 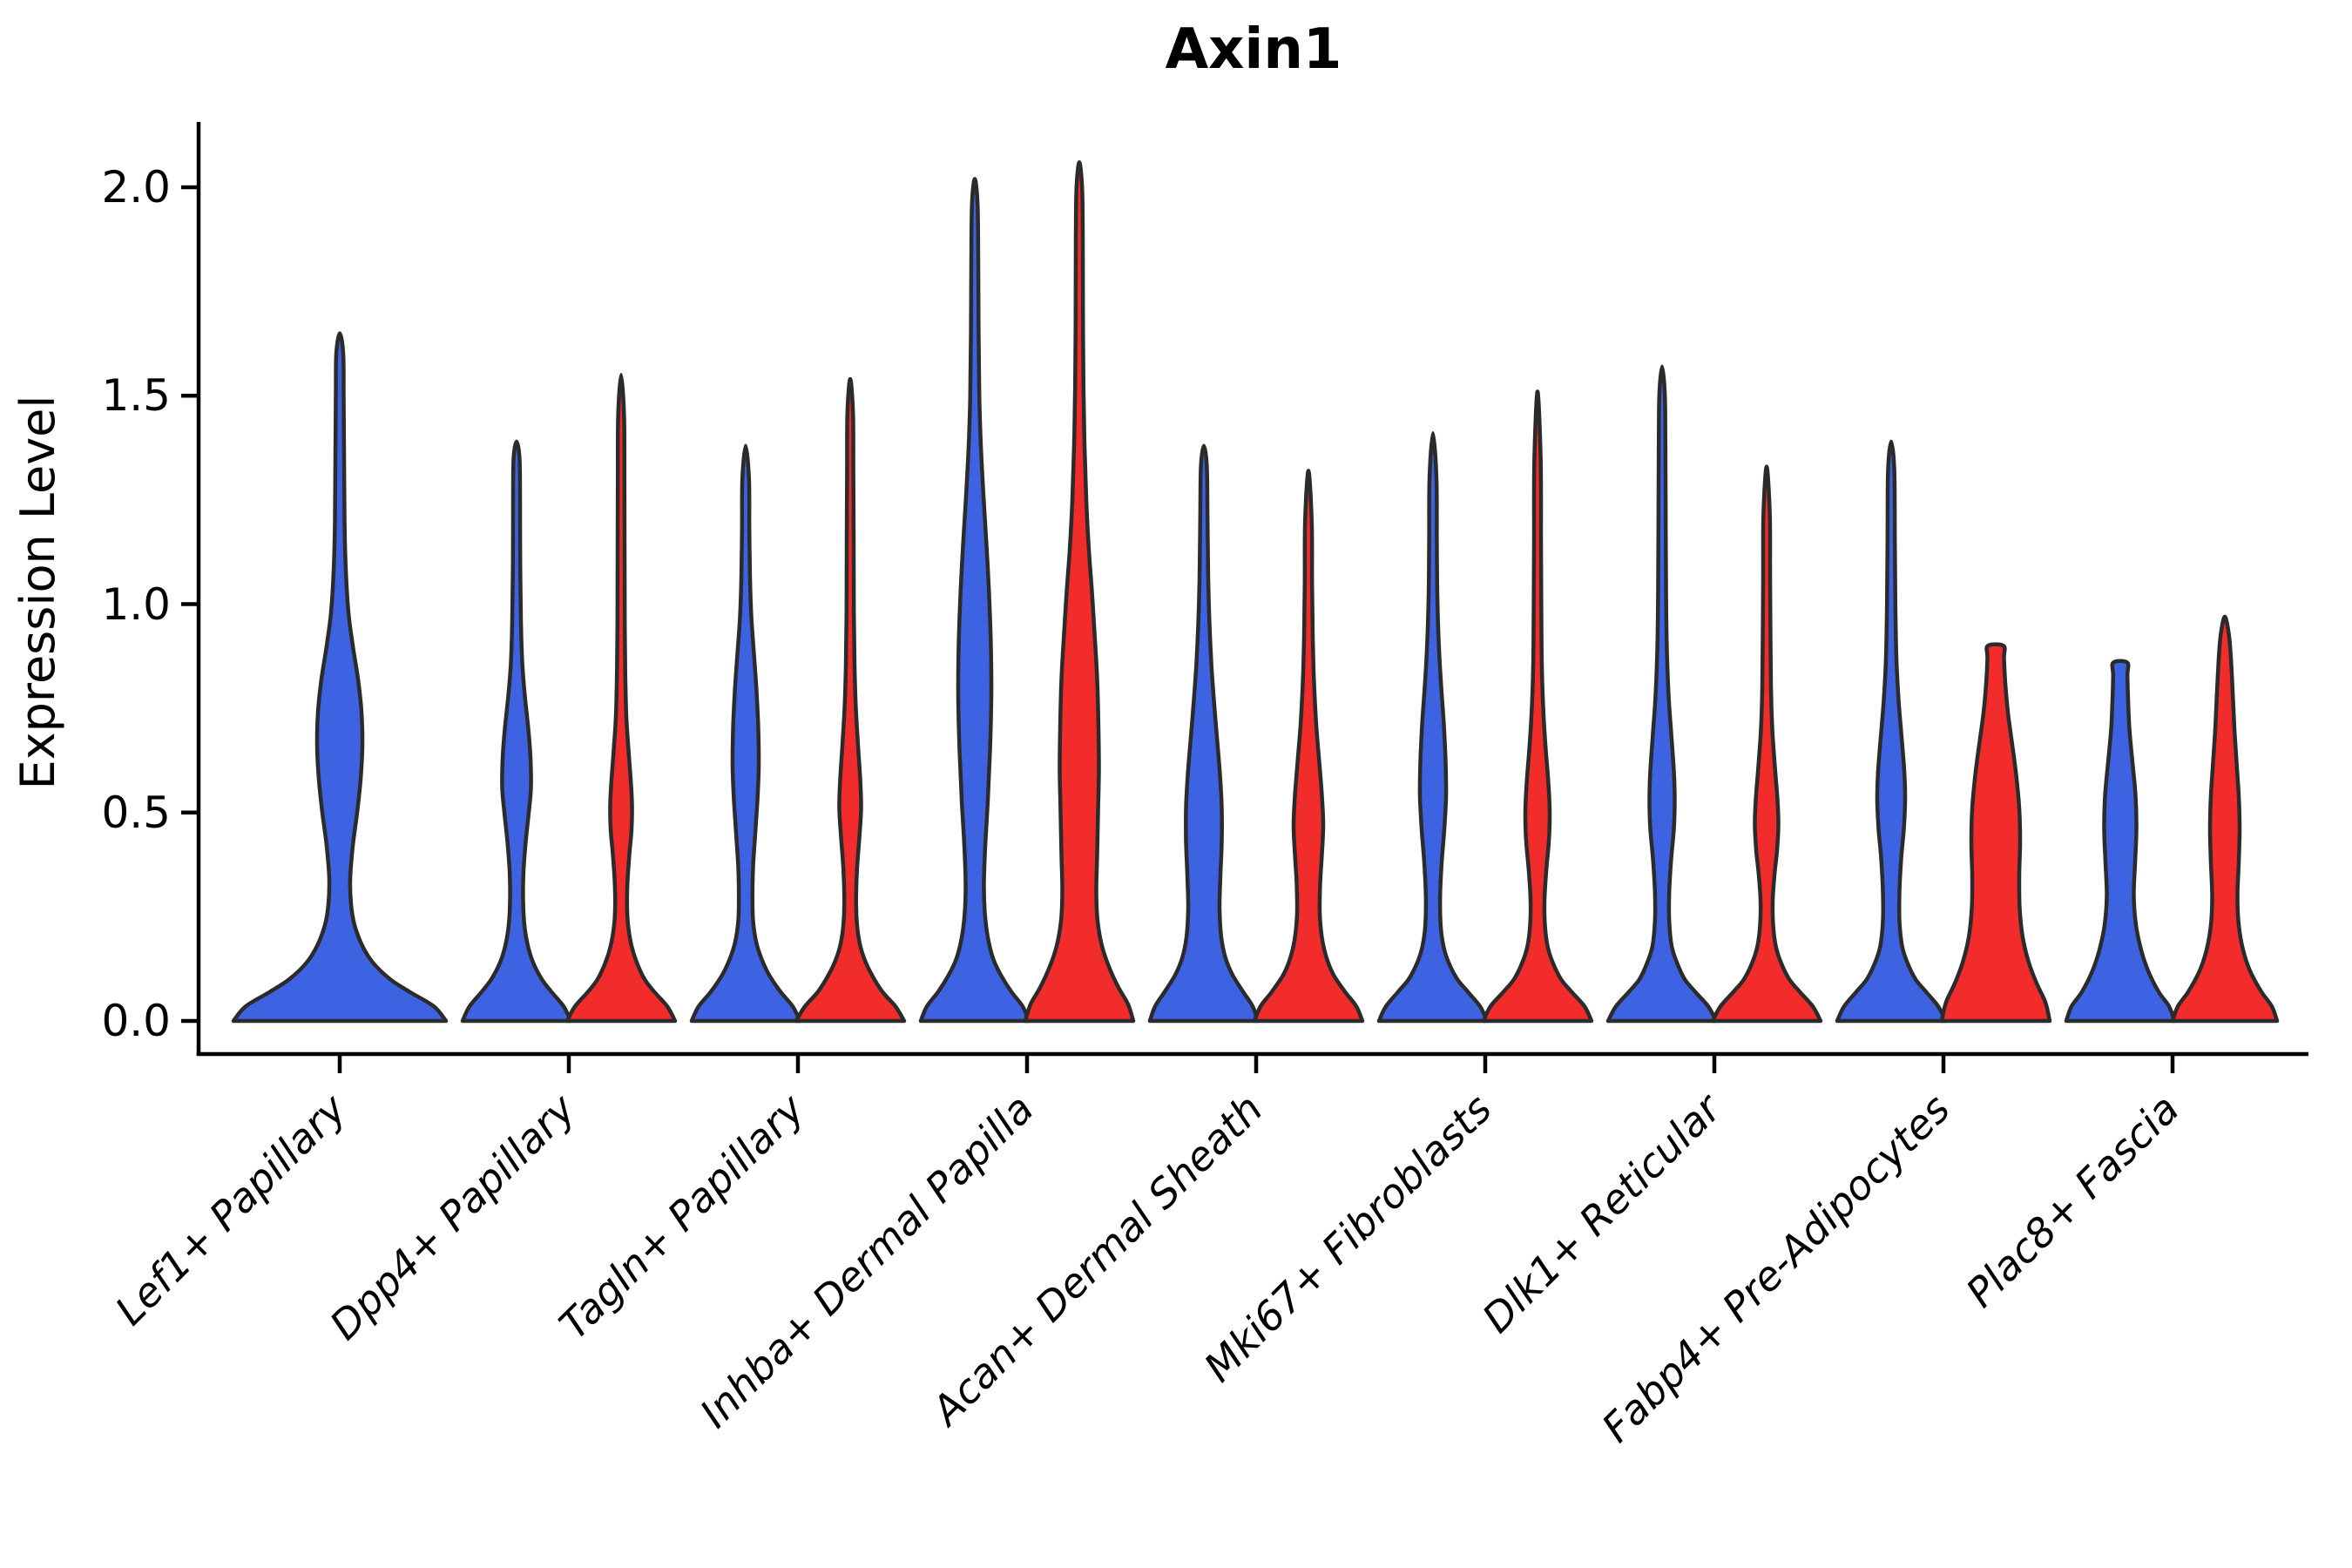 I want to click on x-tick-label-dlk1-reticular: Dlk1+ Reticular, so click(x=1602, y=1212).